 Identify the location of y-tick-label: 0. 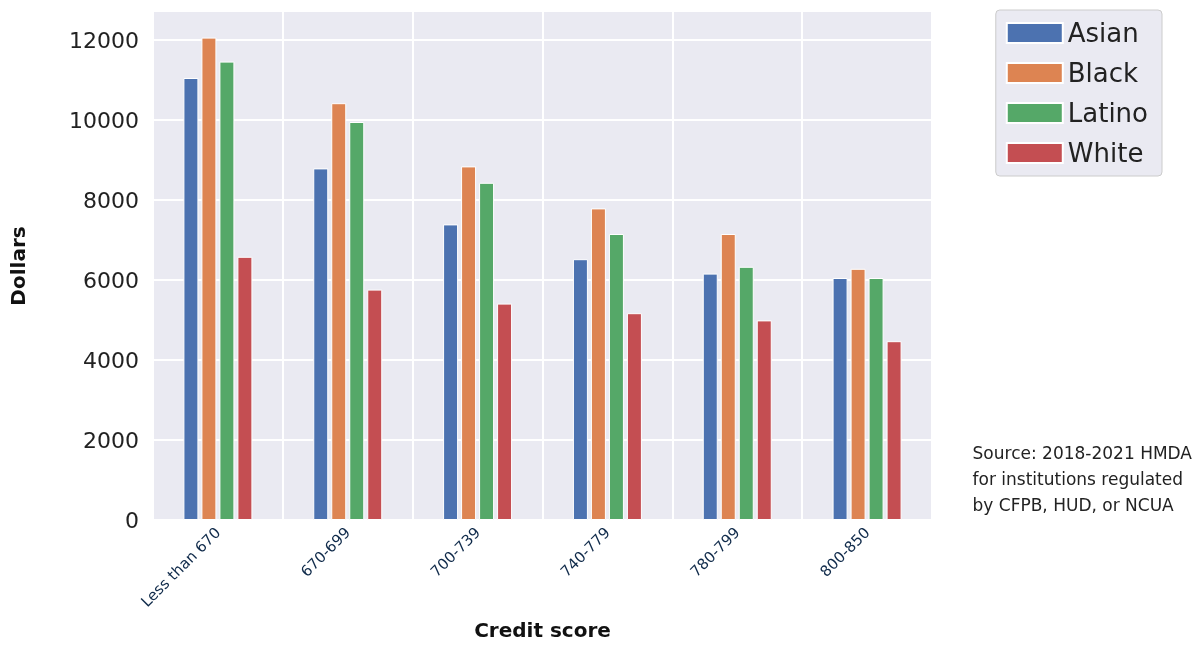
(132, 520).